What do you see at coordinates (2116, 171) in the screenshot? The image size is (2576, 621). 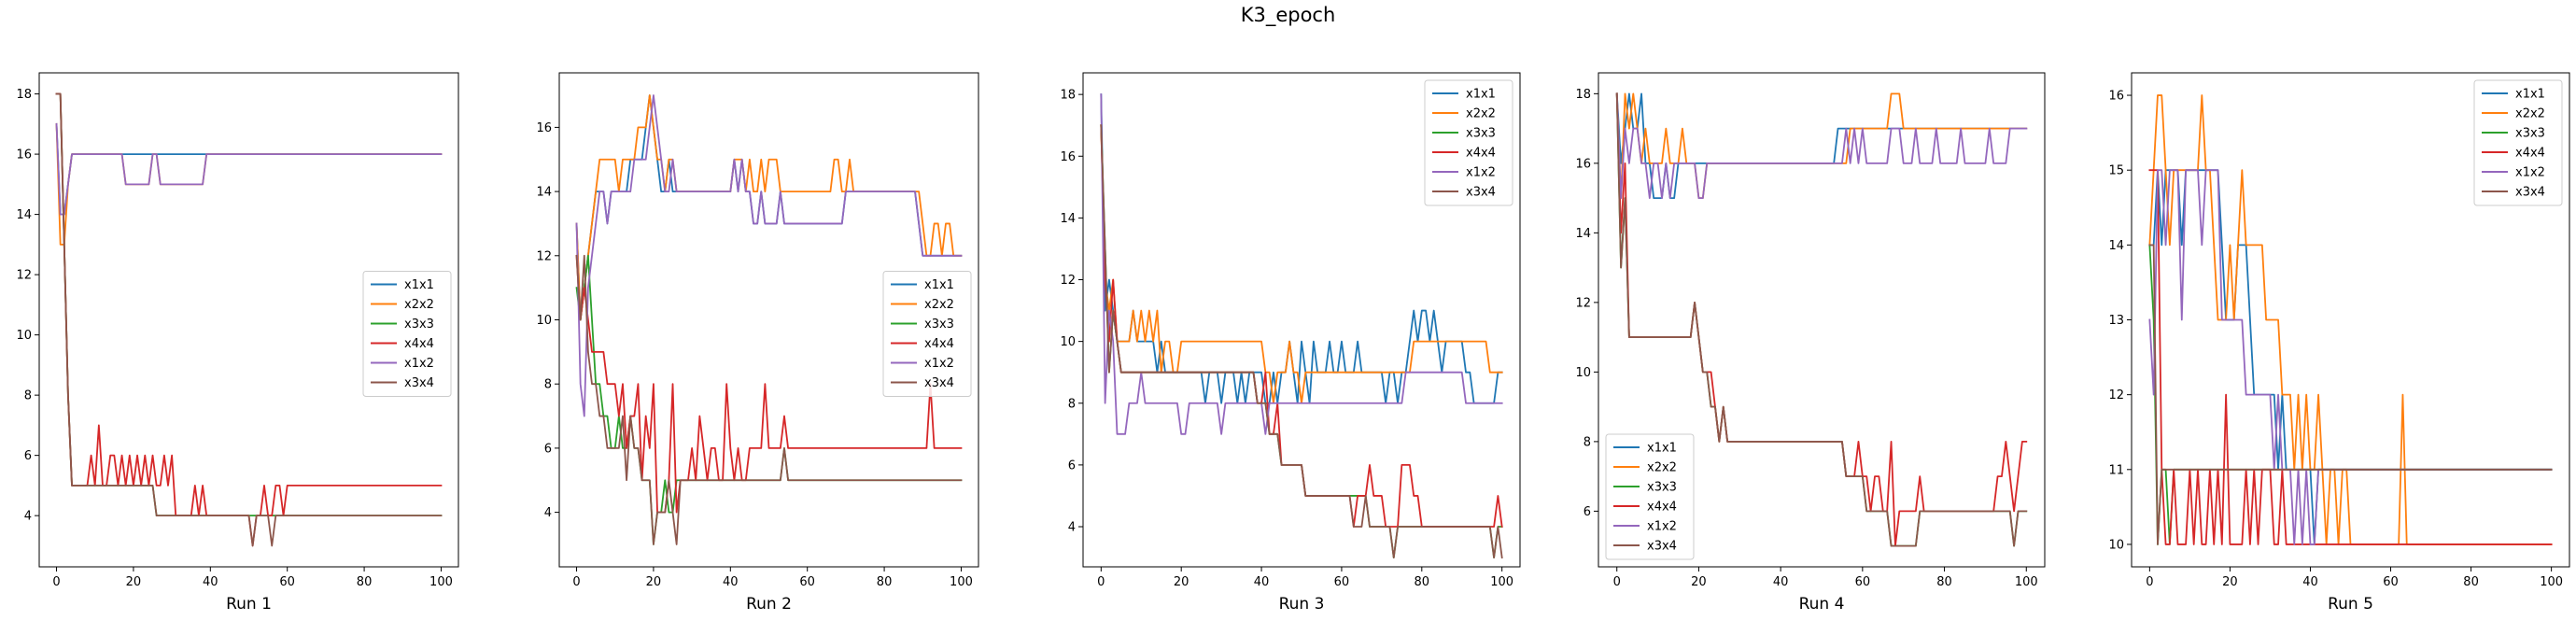 I see `y-tick-label: 15` at bounding box center [2116, 171].